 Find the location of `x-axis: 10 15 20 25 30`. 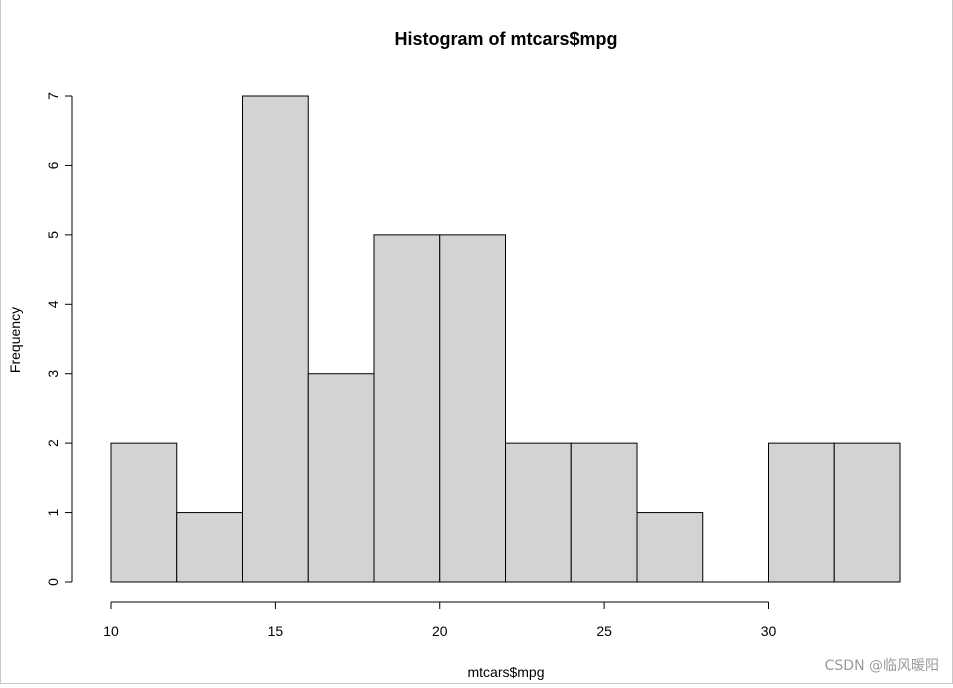

x-axis: 10 15 20 25 30 is located at coordinates (440, 620).